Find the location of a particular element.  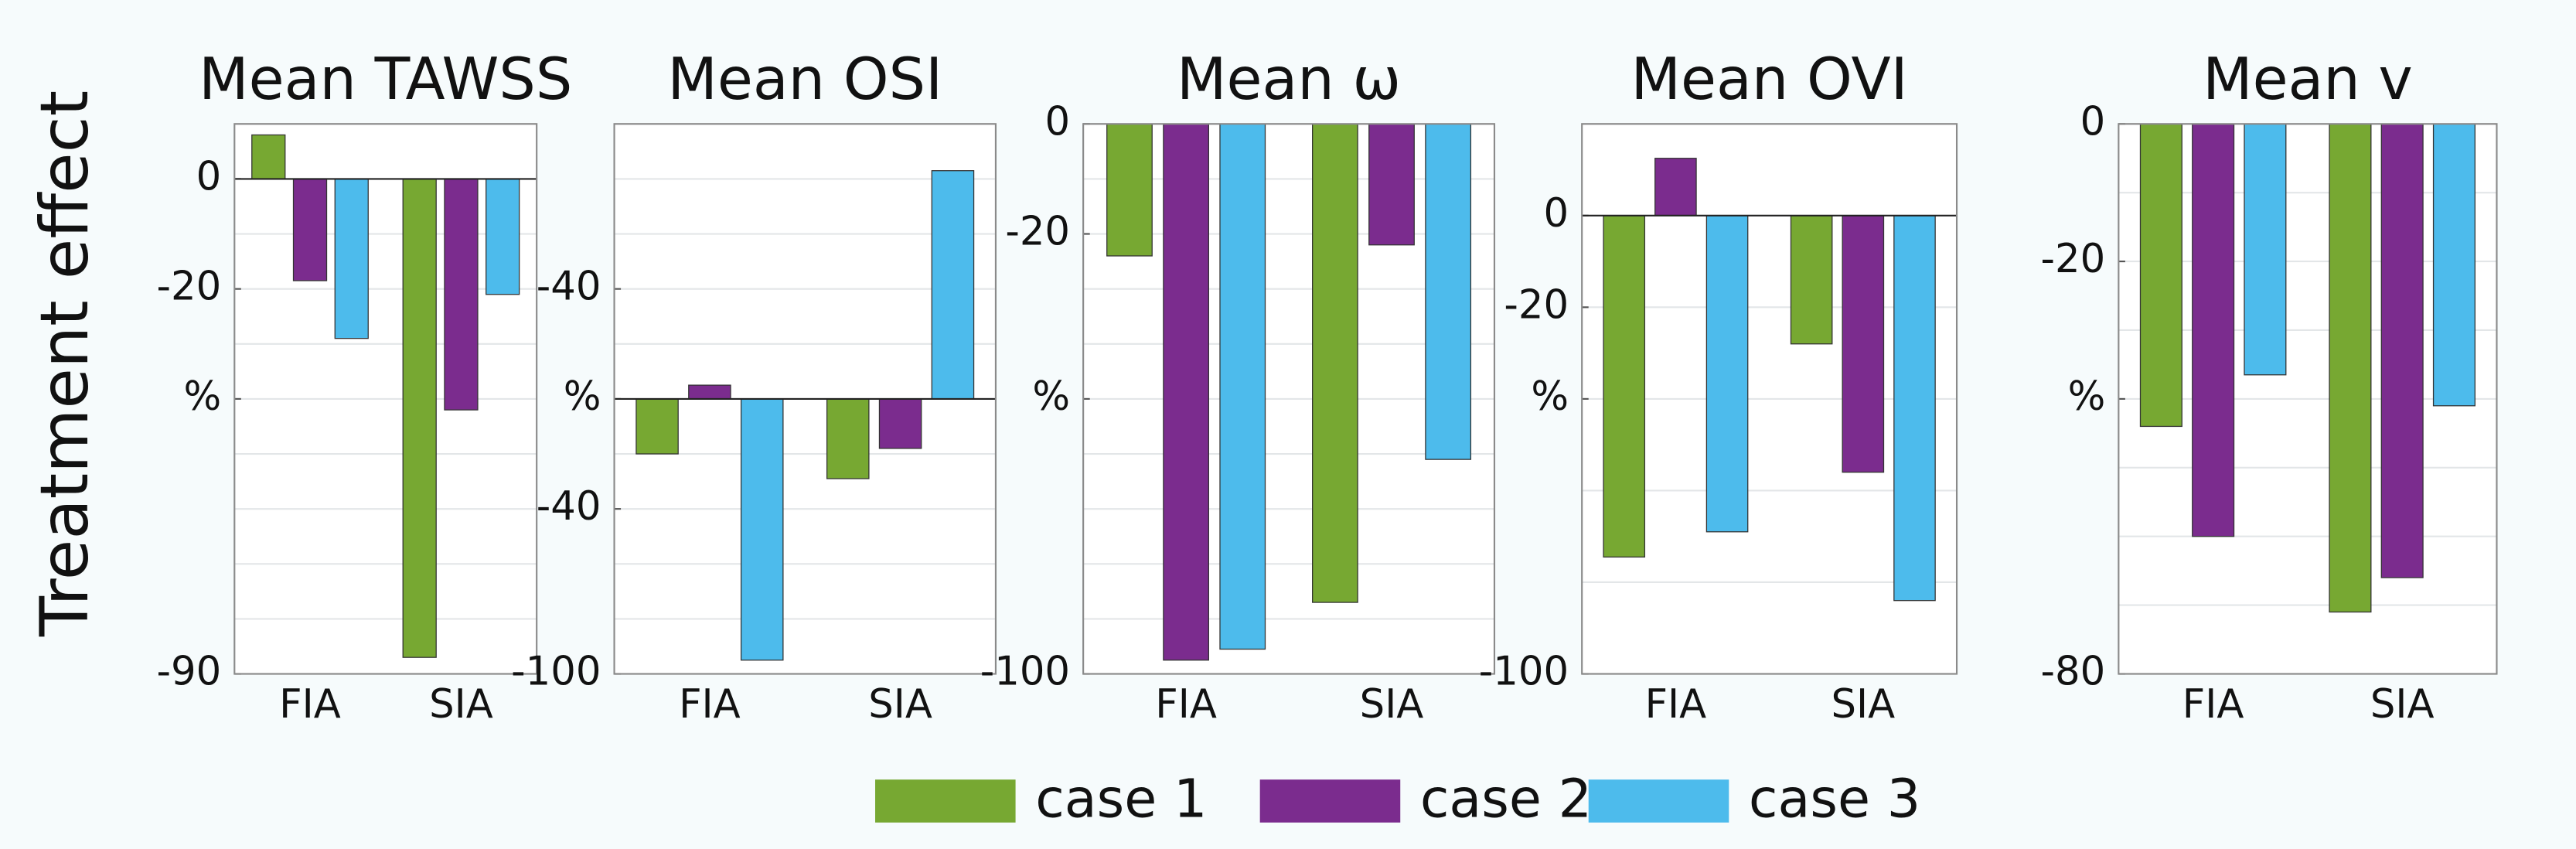

panel-title: Mean ω is located at coordinates (1289, 79).